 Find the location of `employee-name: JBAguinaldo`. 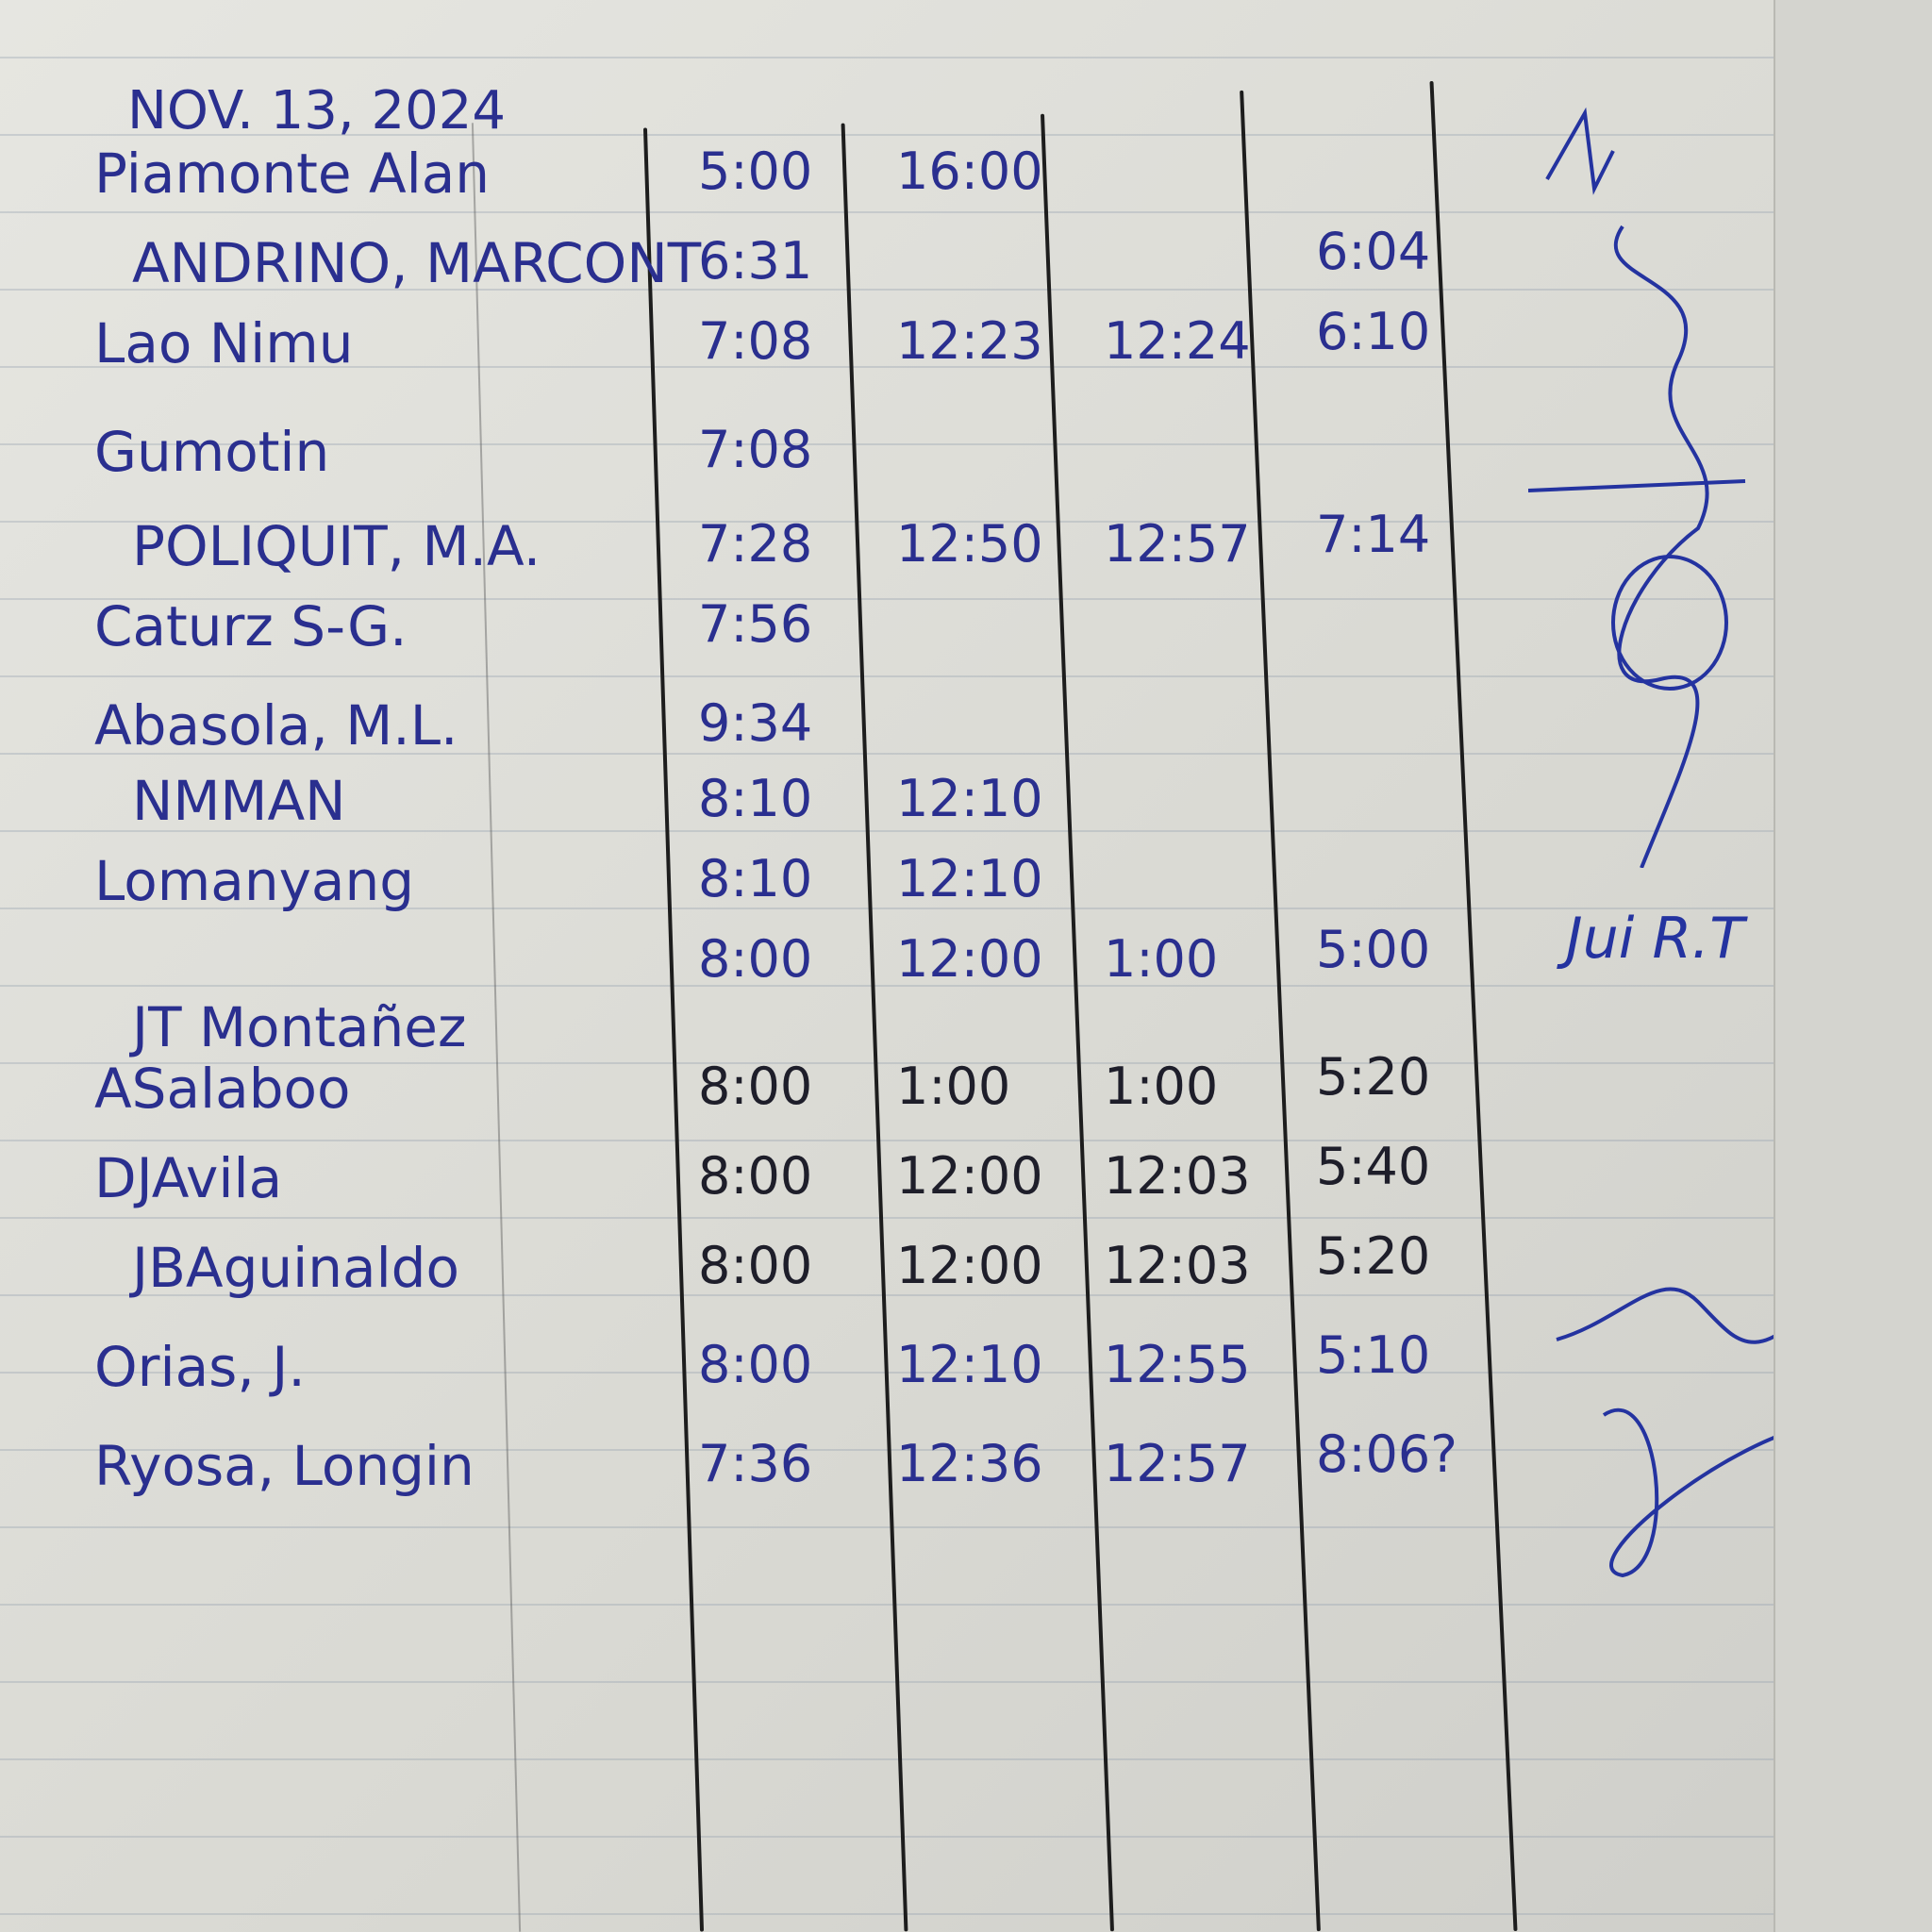

employee-name: JBAguinaldo is located at coordinates (295, 1268).